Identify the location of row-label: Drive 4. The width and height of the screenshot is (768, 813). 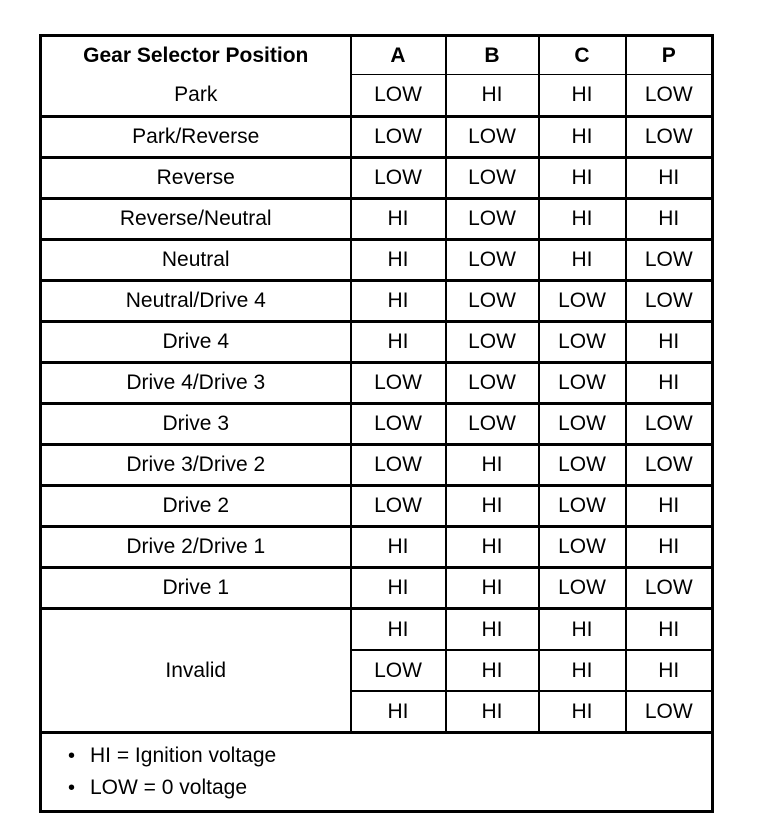
(195, 341).